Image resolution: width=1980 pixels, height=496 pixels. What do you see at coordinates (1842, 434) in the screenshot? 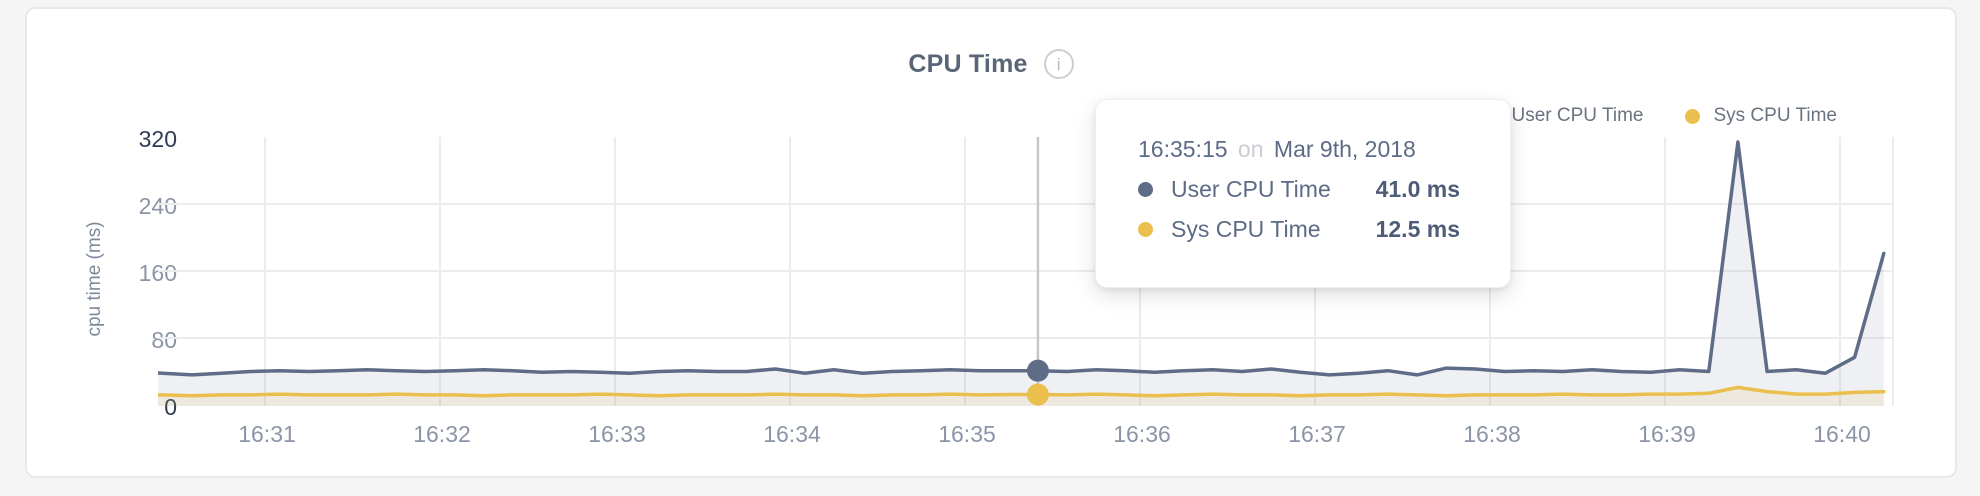
I see `x-axis-tick: 16:40` at bounding box center [1842, 434].